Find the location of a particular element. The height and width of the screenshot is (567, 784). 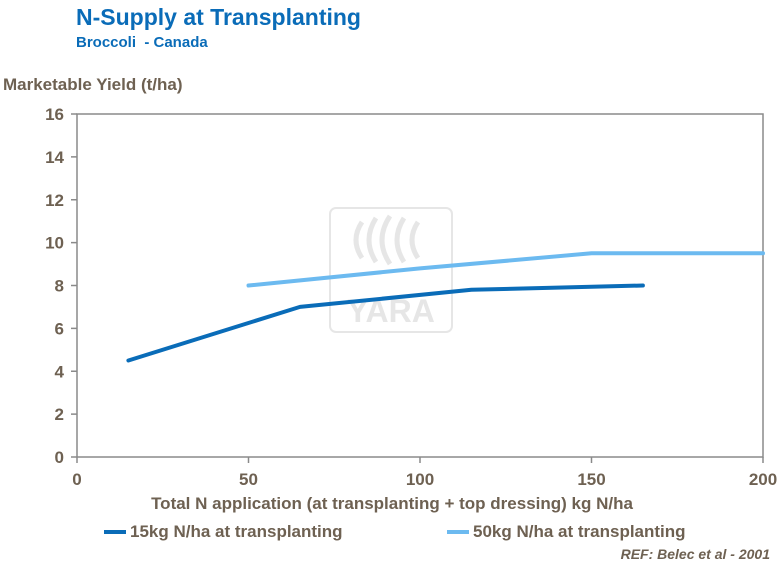

y-tick-label: 14 is located at coordinates (54, 157).